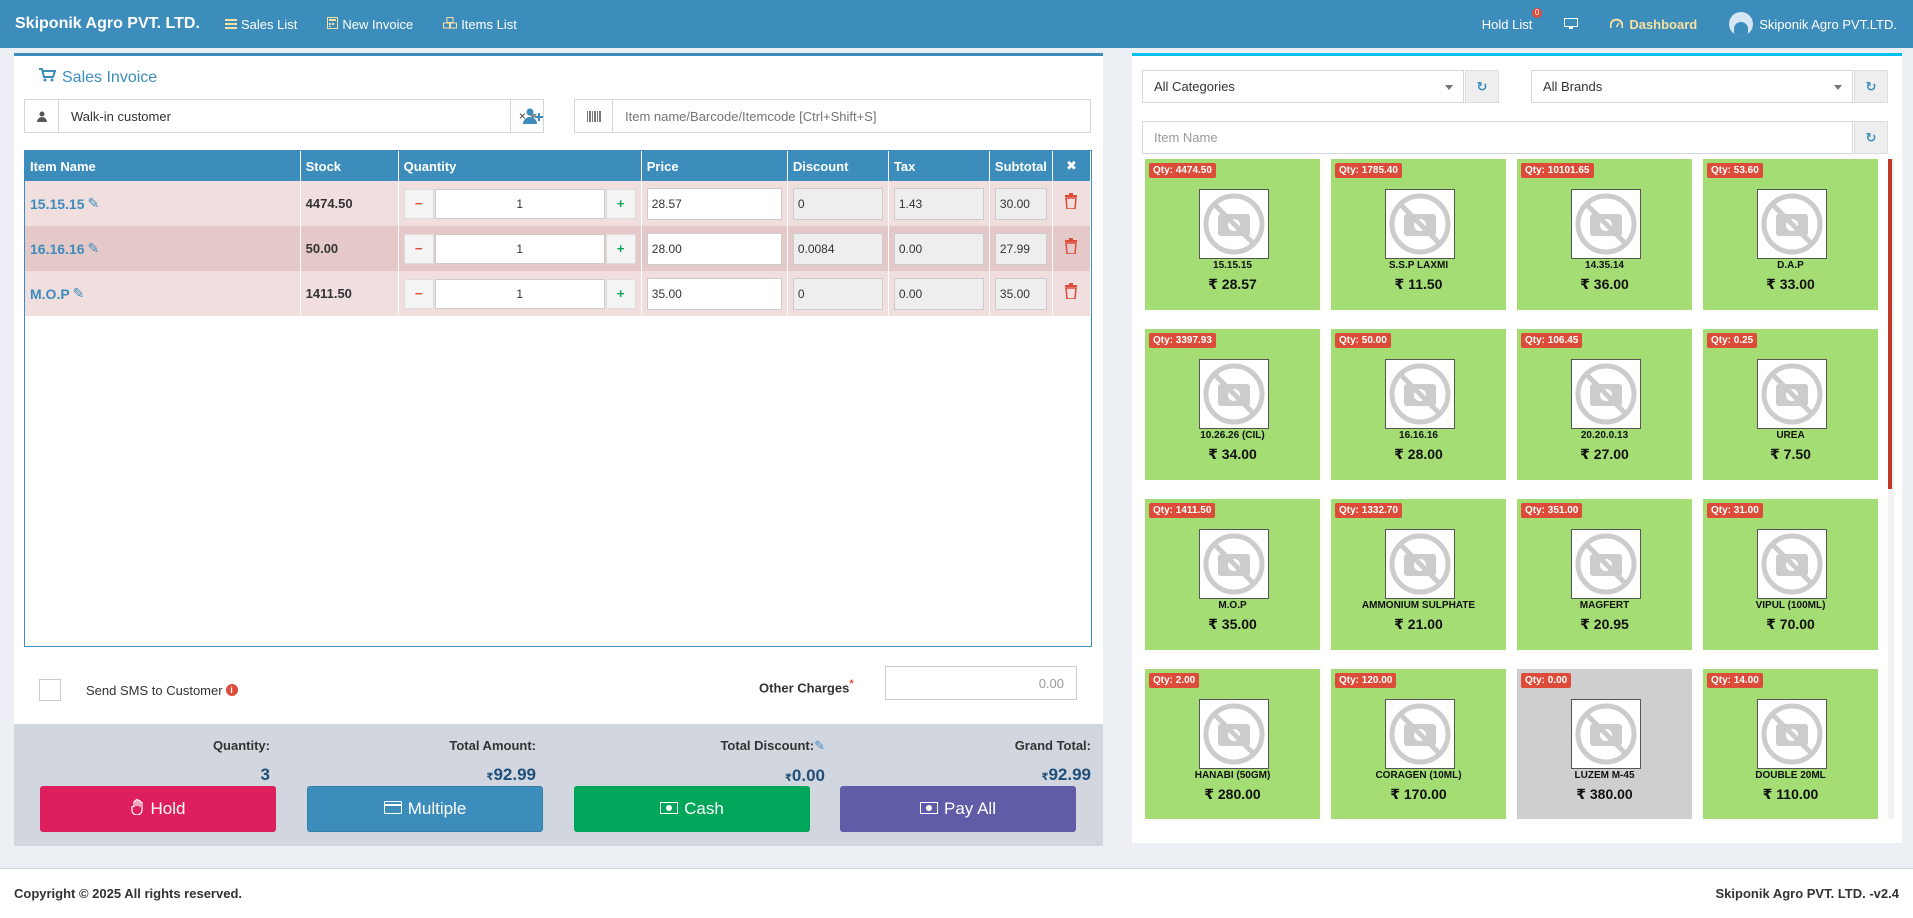  I want to click on product-price: ₹ 35.00, so click(1232, 624).